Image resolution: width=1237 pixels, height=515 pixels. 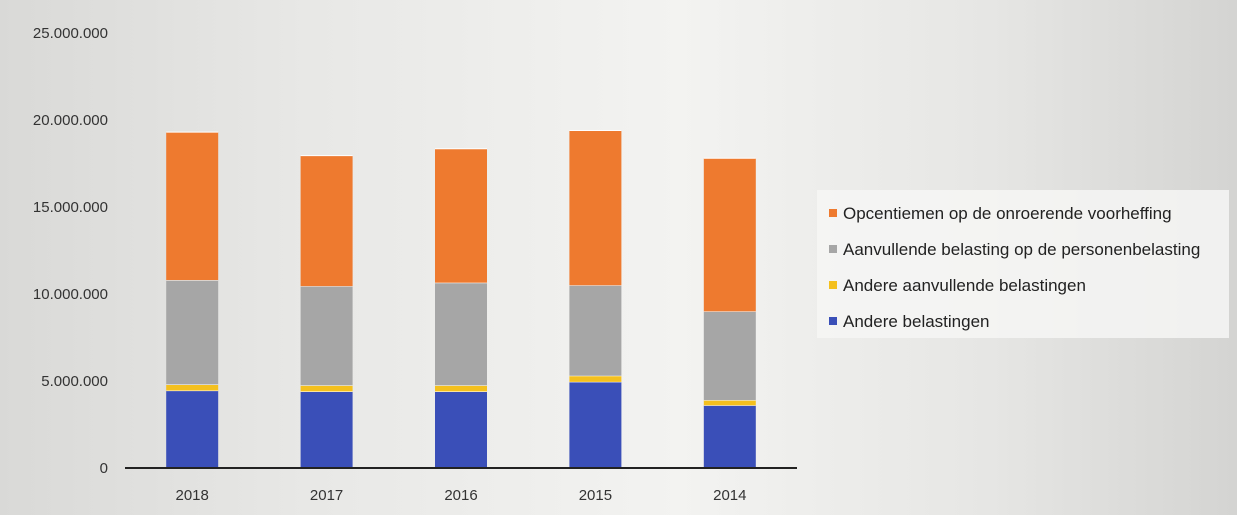 What do you see at coordinates (833, 213) in the screenshot?
I see `legend-swatch-opcentiemen` at bounding box center [833, 213].